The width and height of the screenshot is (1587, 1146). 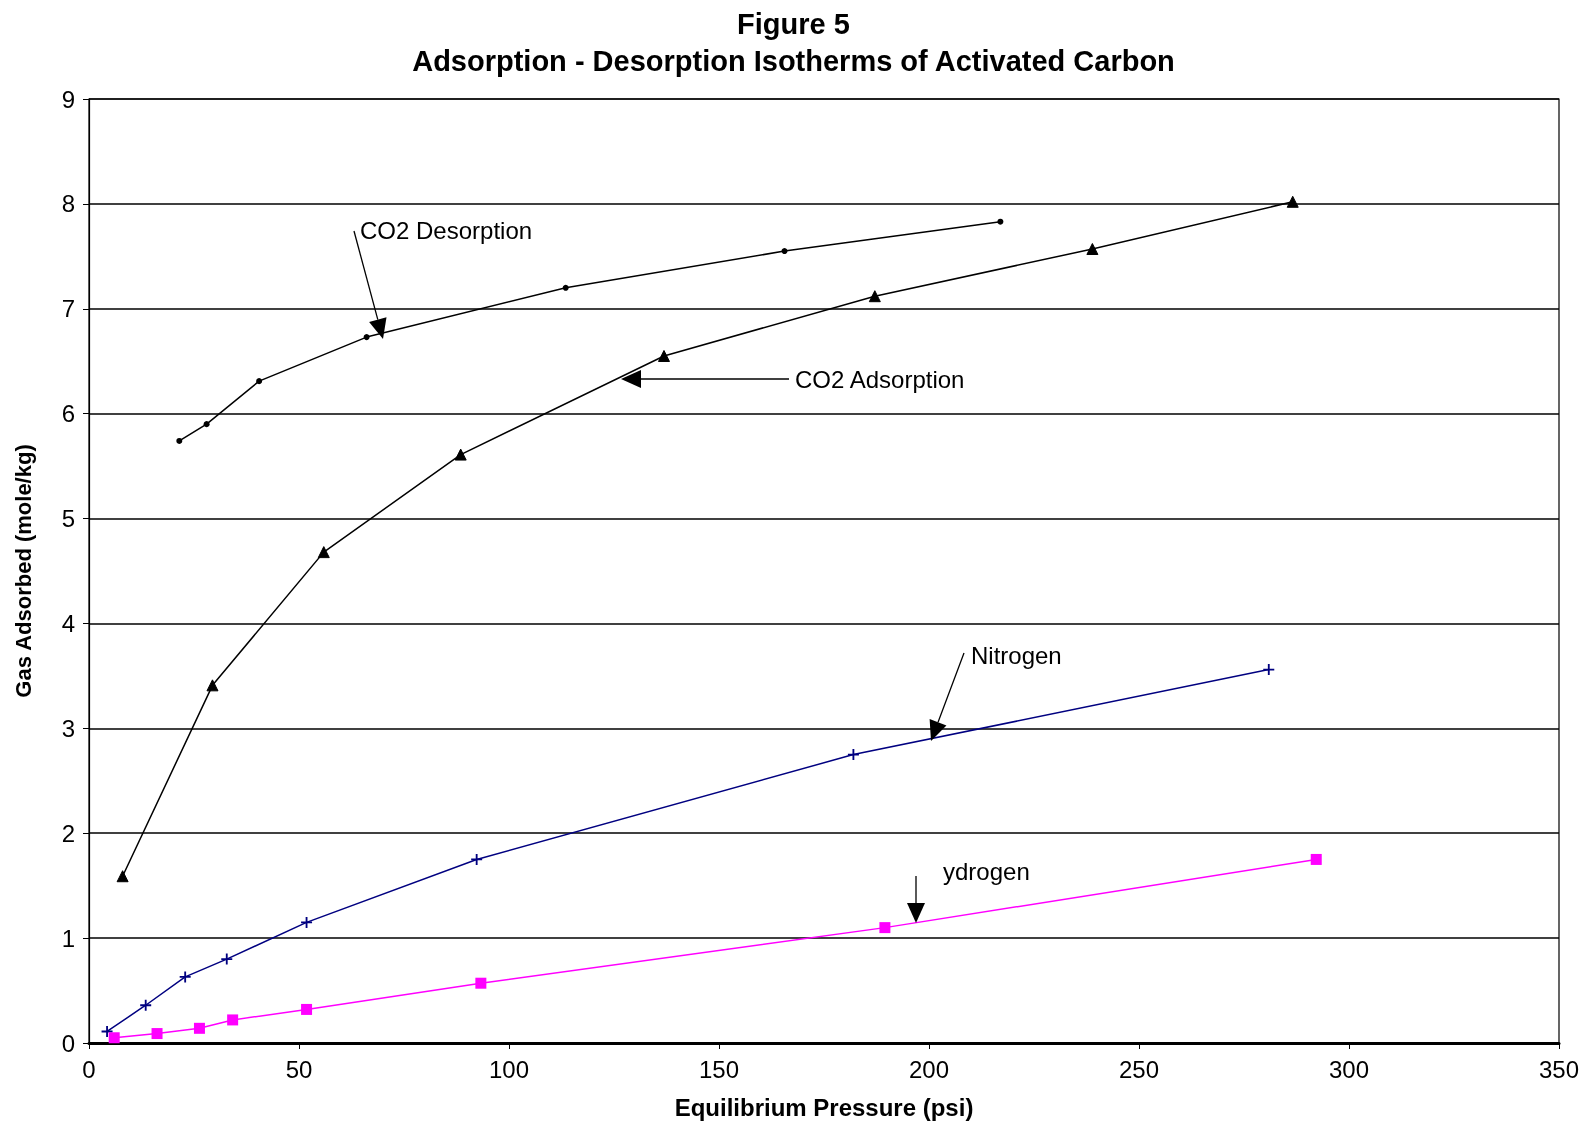 What do you see at coordinates (824, 1107) in the screenshot?
I see `x-axis-title: Equilibrium Pressure (psi)` at bounding box center [824, 1107].